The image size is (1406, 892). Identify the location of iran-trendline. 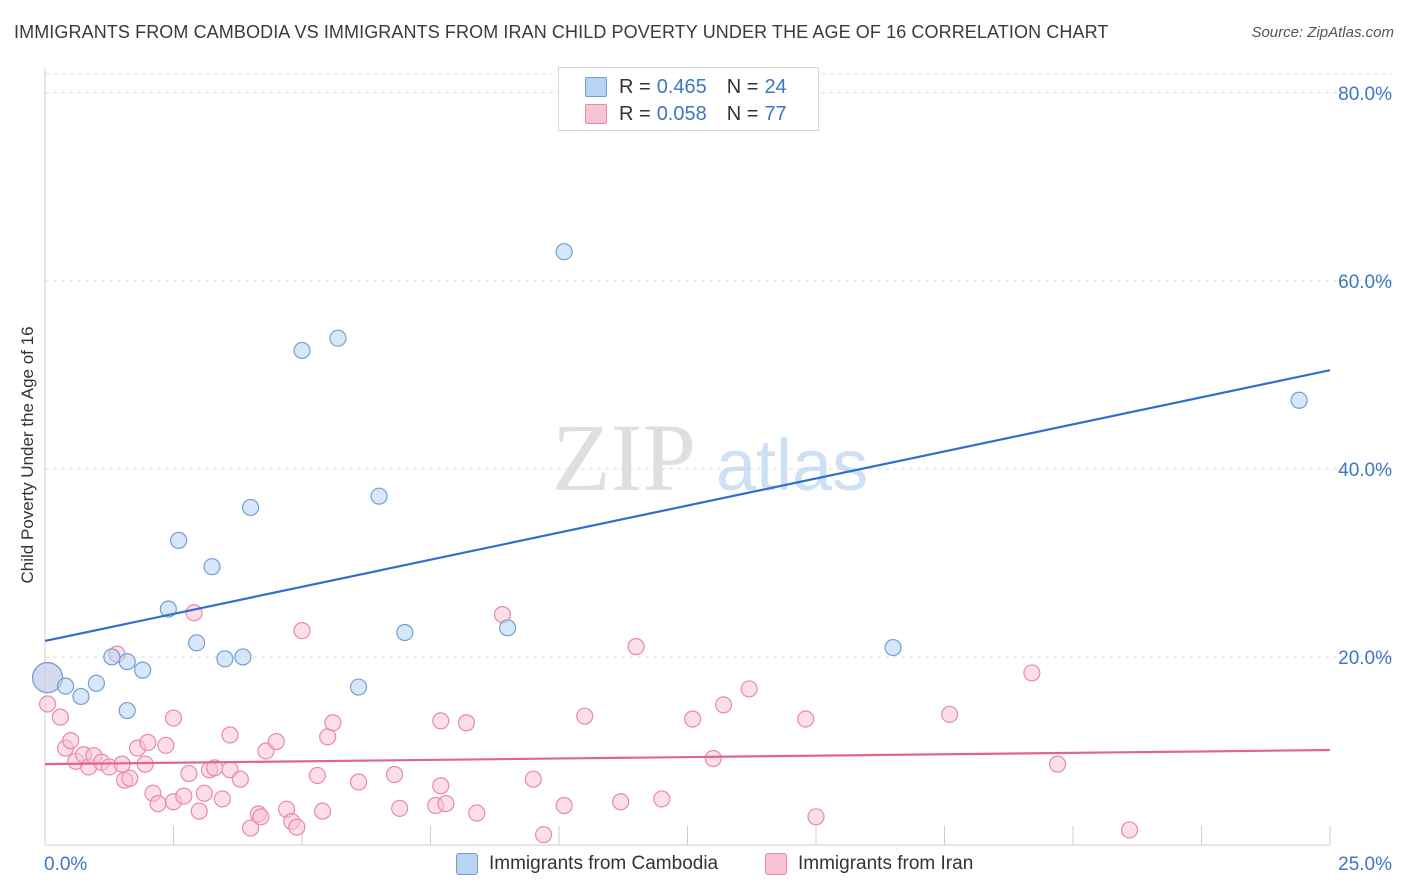
(687, 757).